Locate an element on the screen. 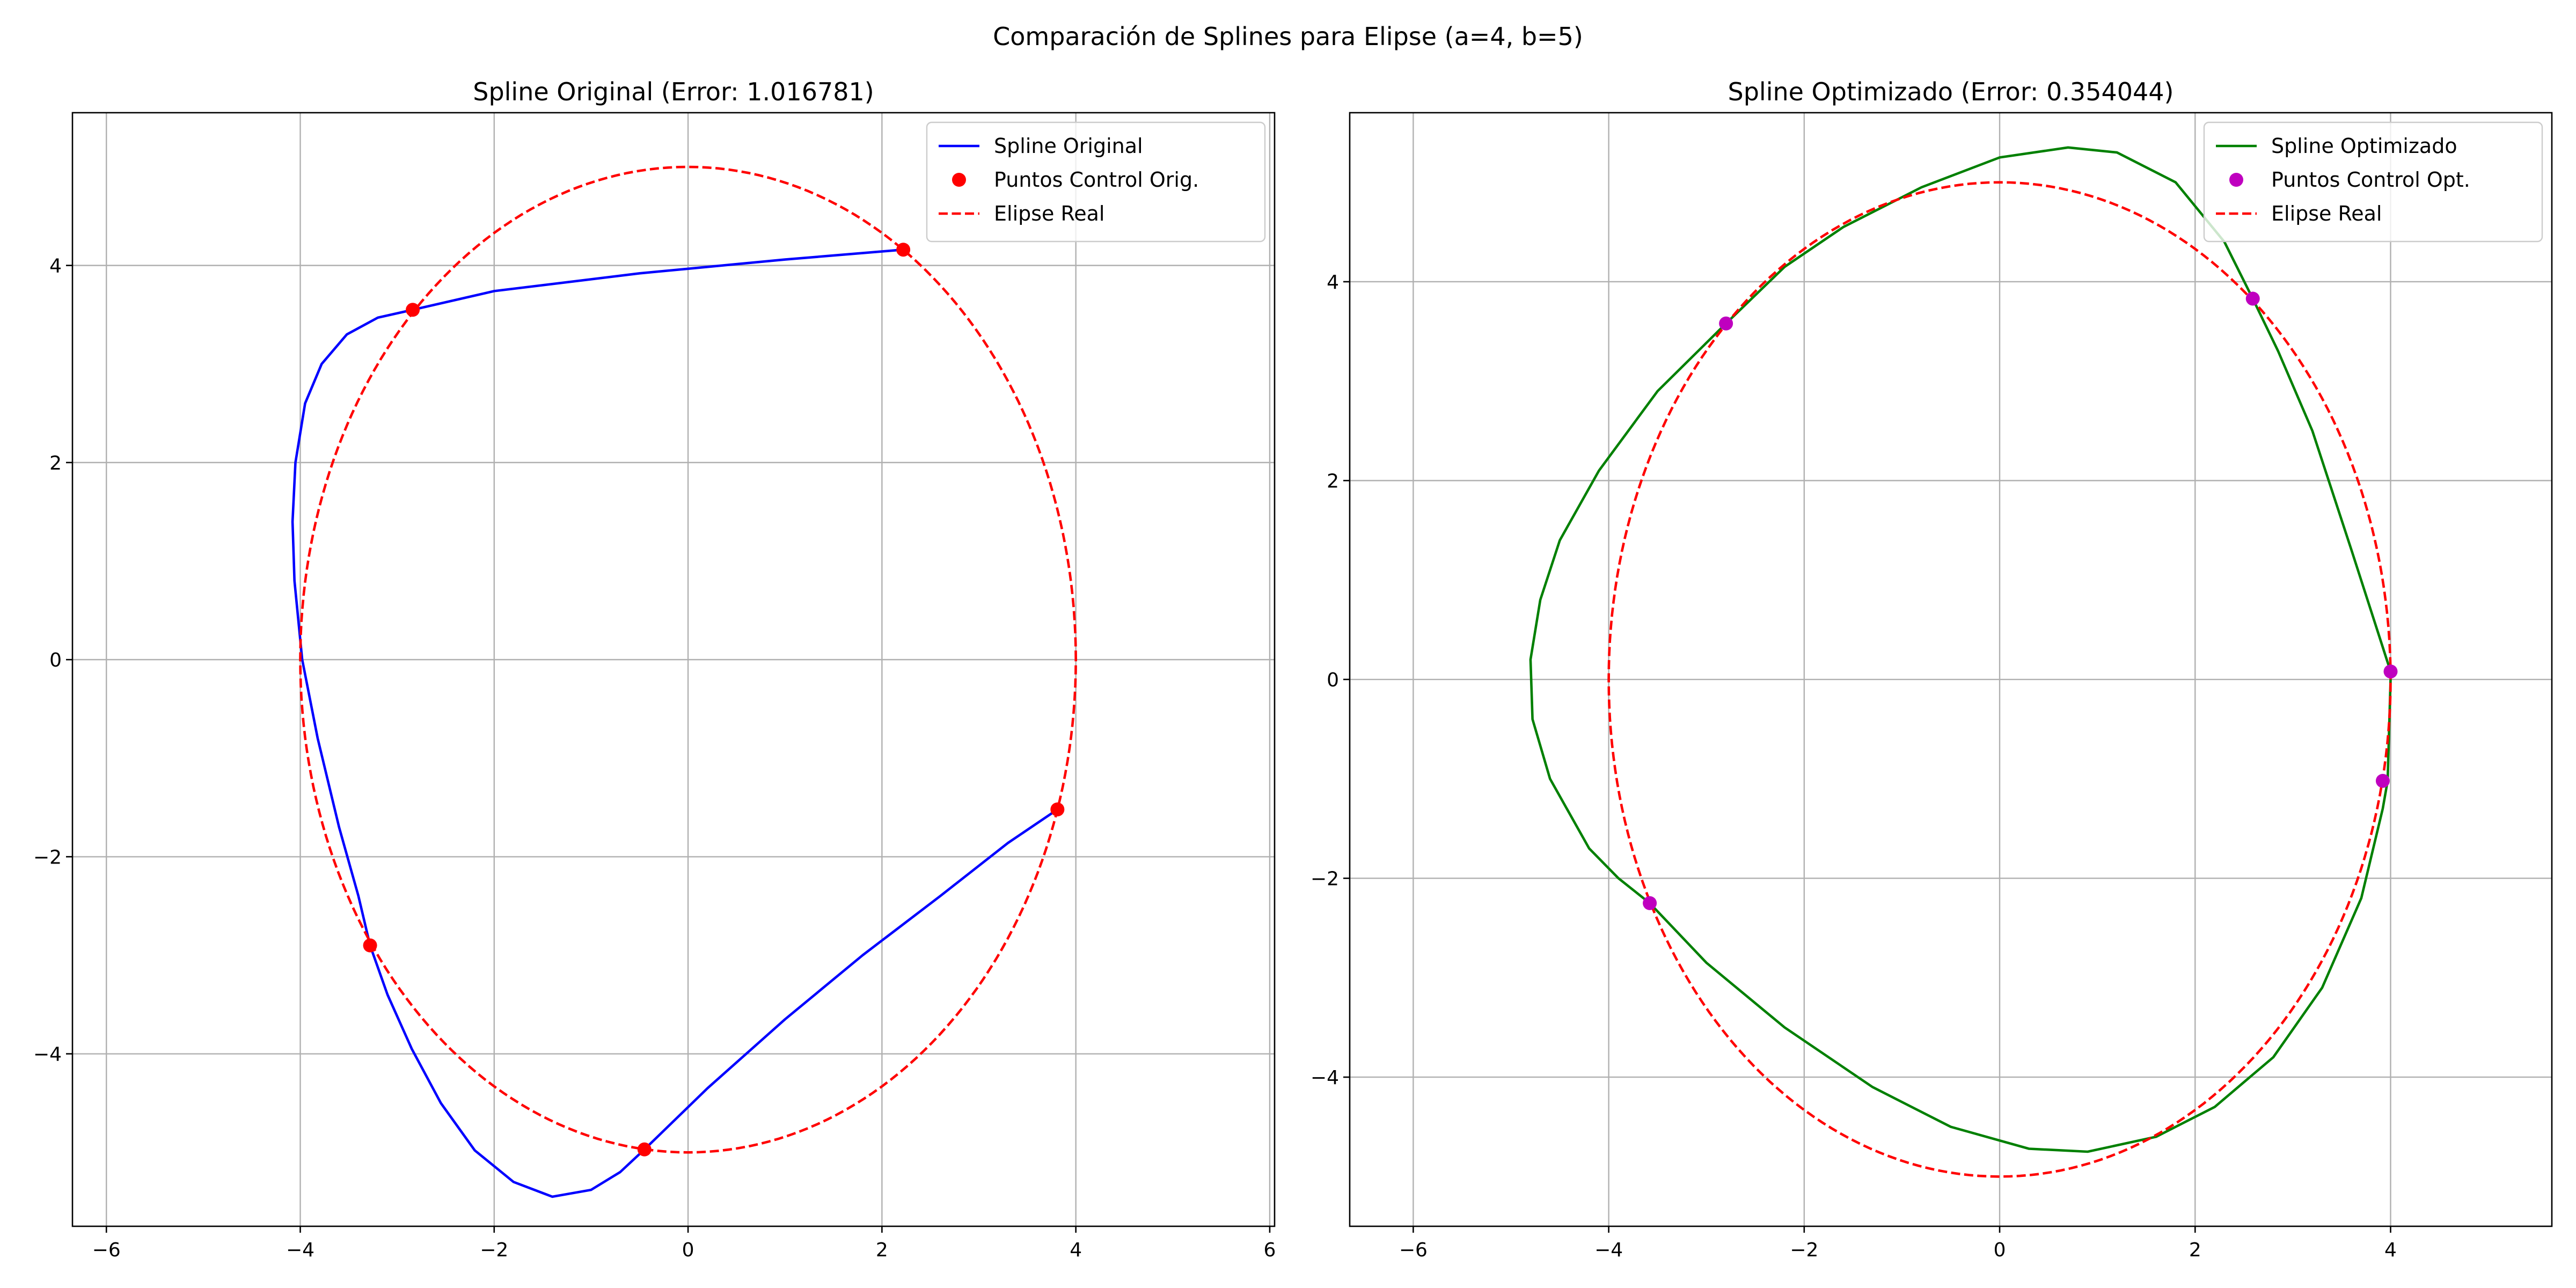  legend-label: Puntos Control Opt. is located at coordinates (2370, 180).